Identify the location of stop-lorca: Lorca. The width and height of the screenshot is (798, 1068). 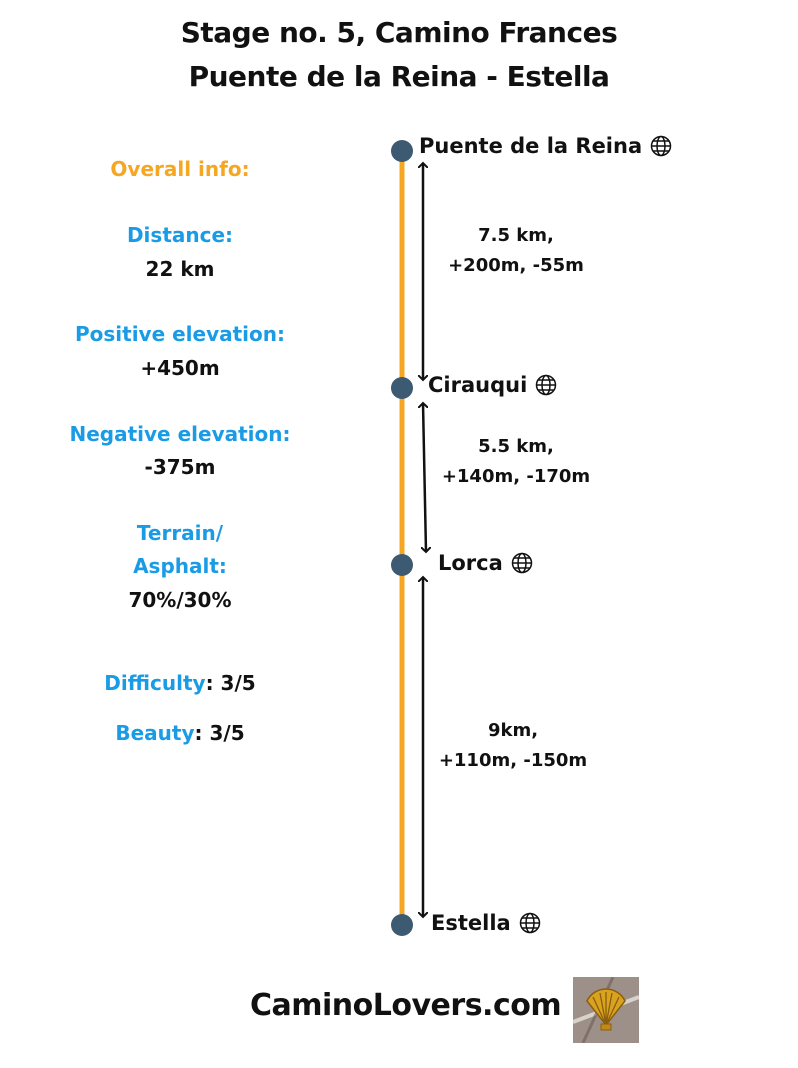
(485, 563).